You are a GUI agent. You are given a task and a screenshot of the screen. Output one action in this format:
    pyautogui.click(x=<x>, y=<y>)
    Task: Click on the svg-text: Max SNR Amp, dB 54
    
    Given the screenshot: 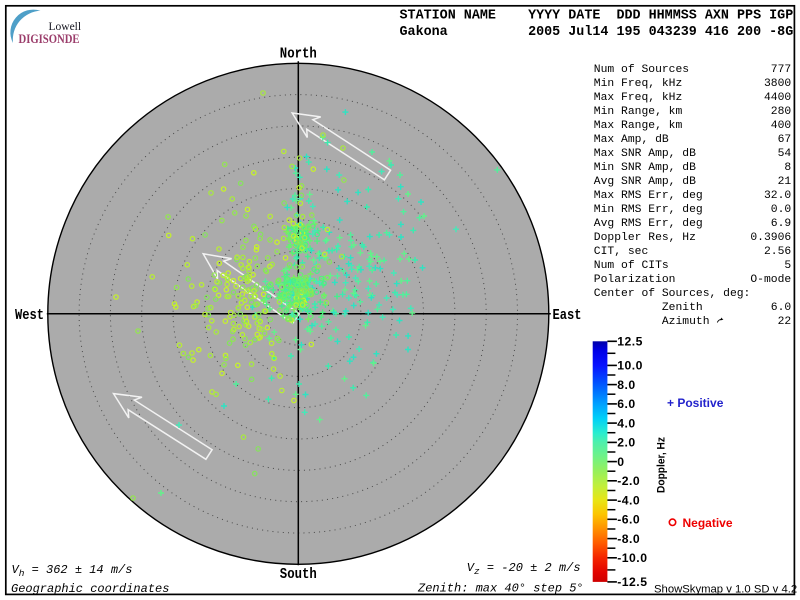 What is the action you would take?
    pyautogui.click(x=693, y=154)
    